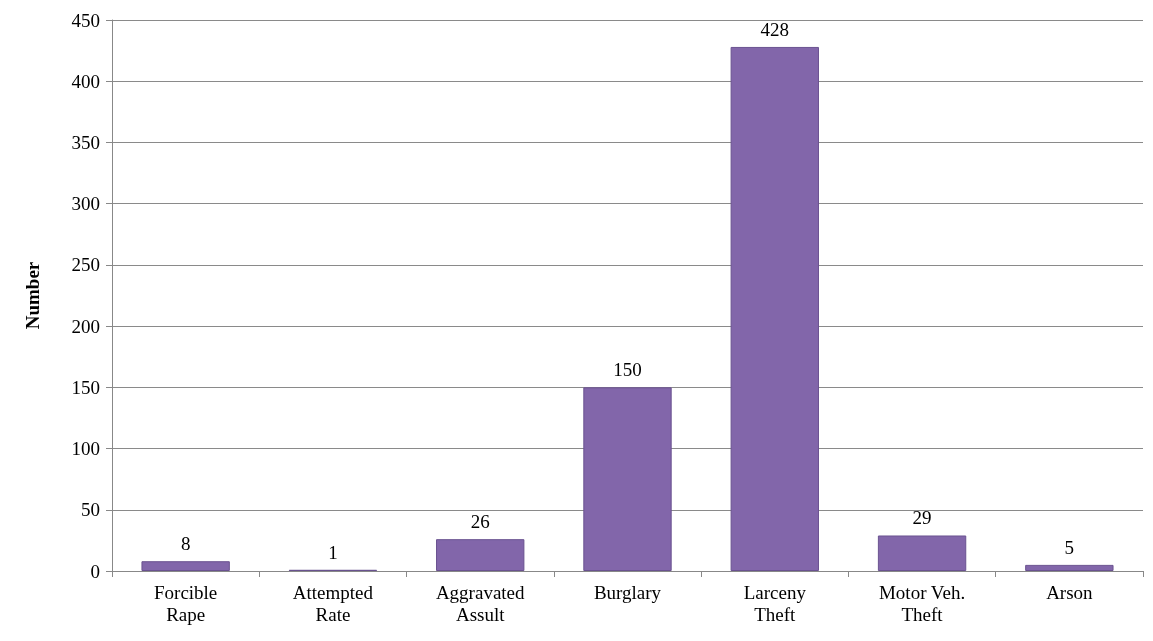  I want to click on x-tick-label: Burglary, so click(627, 592).